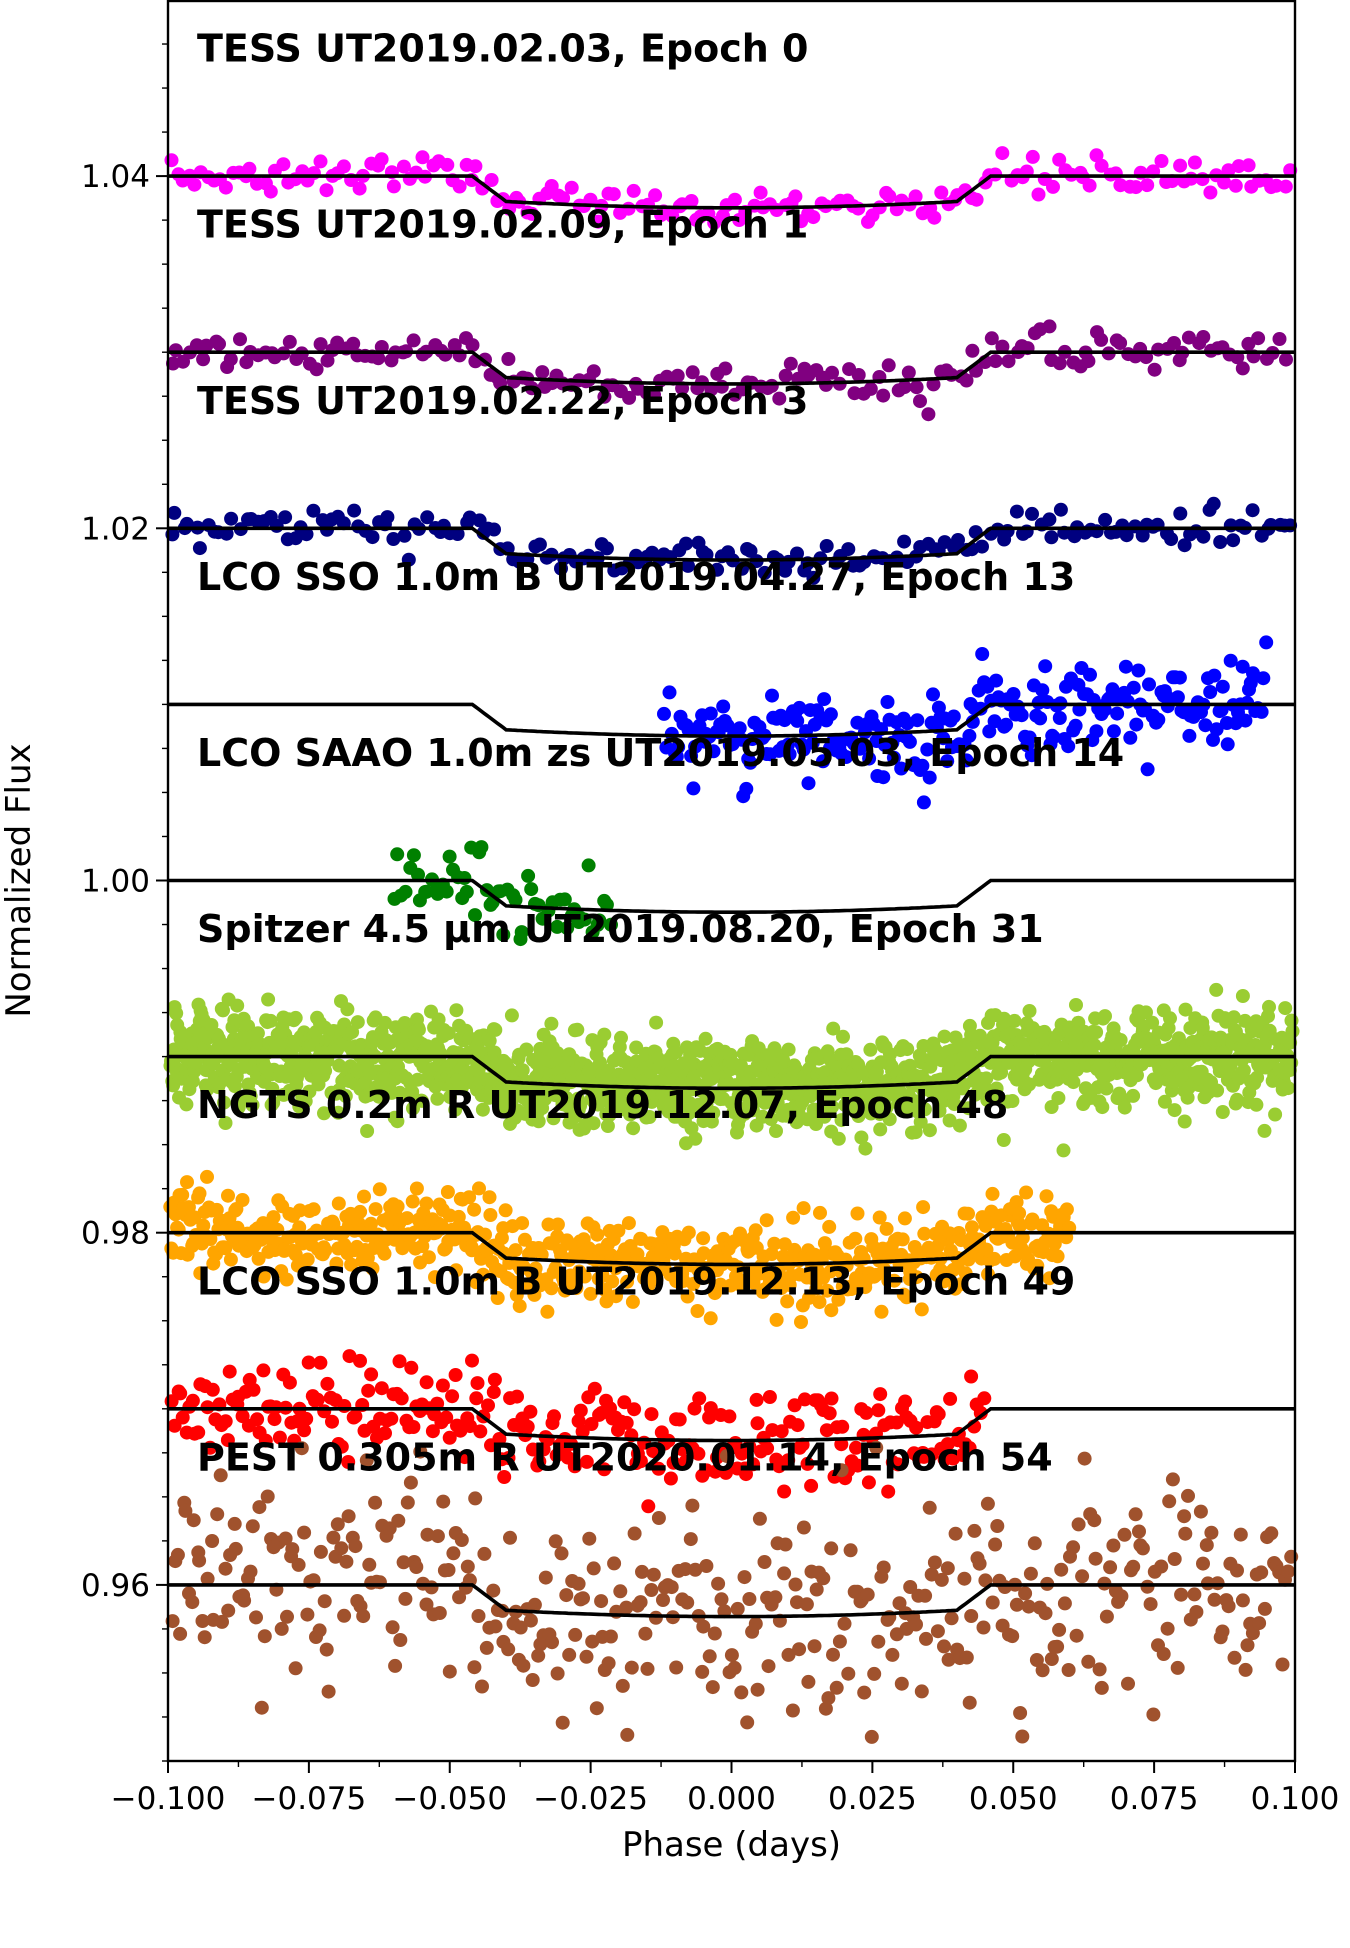 The image size is (1350, 1948). I want to click on y-axis: 0.96 0.98 1.00 1.02 1.04, so click(124, 902).